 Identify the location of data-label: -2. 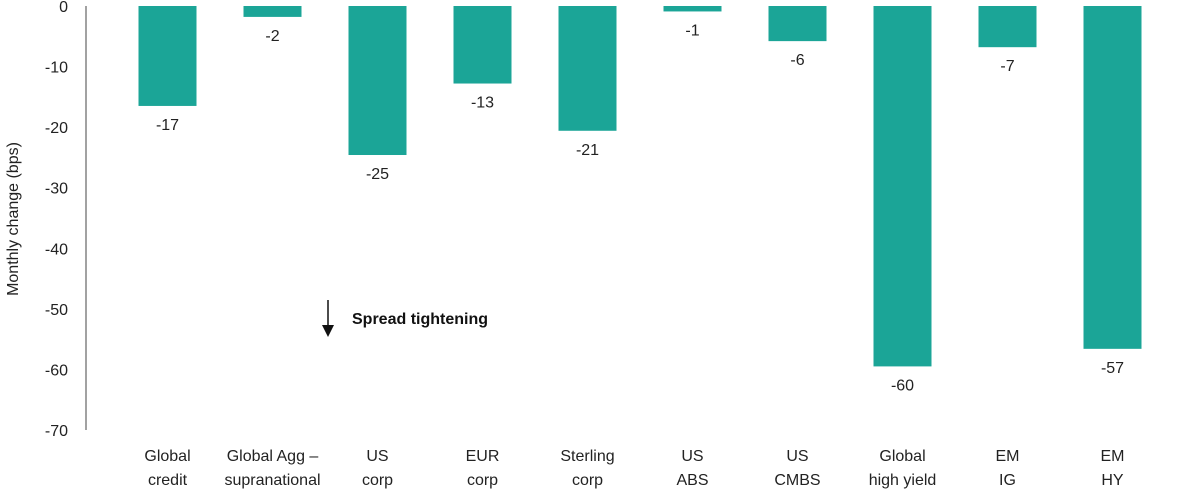
(272, 36).